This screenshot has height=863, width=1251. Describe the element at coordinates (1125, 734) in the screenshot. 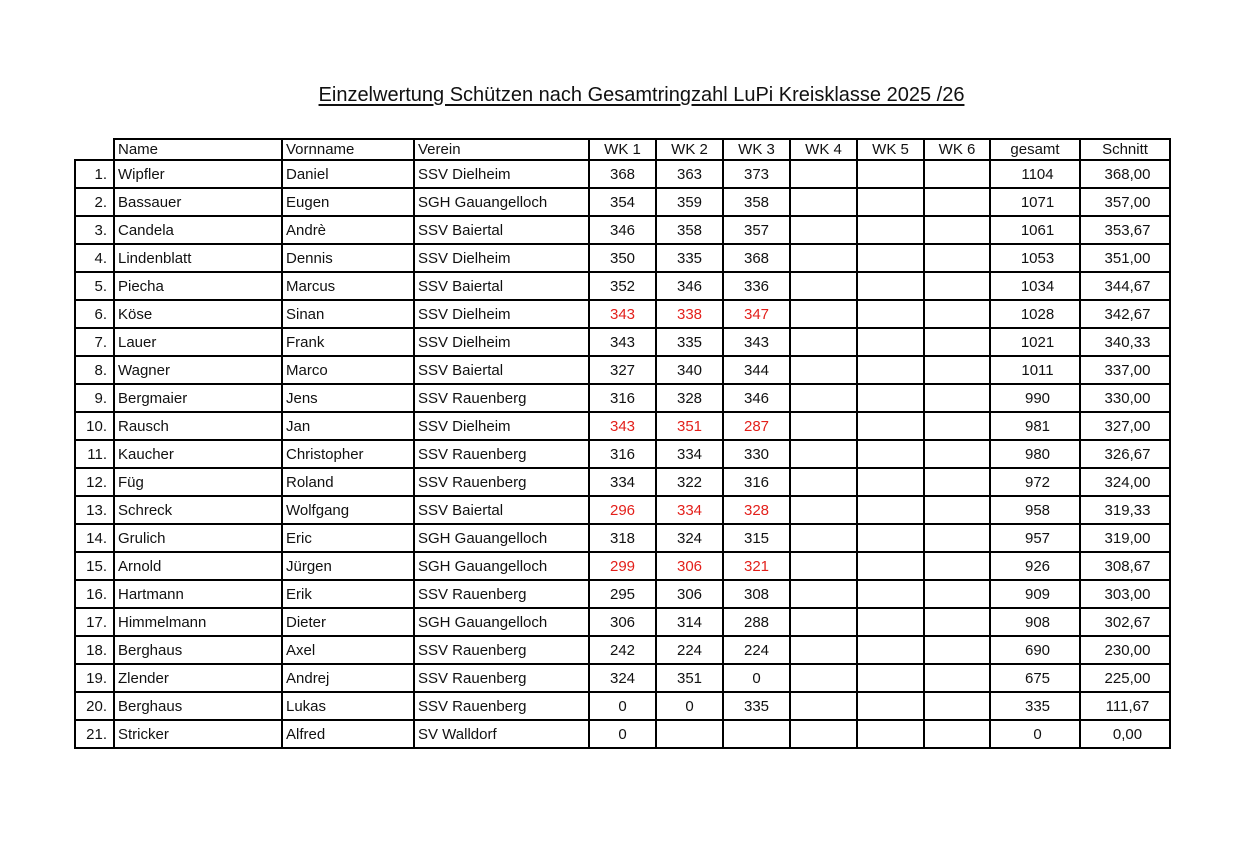

I see `schnitt-cell: 0,00` at that location.